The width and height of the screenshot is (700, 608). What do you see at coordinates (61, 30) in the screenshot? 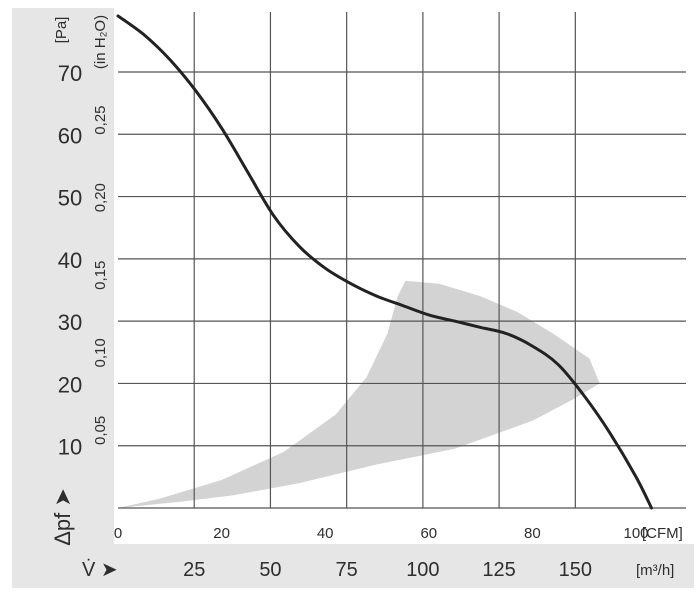
I see `y-unit-label: [Pa]` at bounding box center [61, 30].